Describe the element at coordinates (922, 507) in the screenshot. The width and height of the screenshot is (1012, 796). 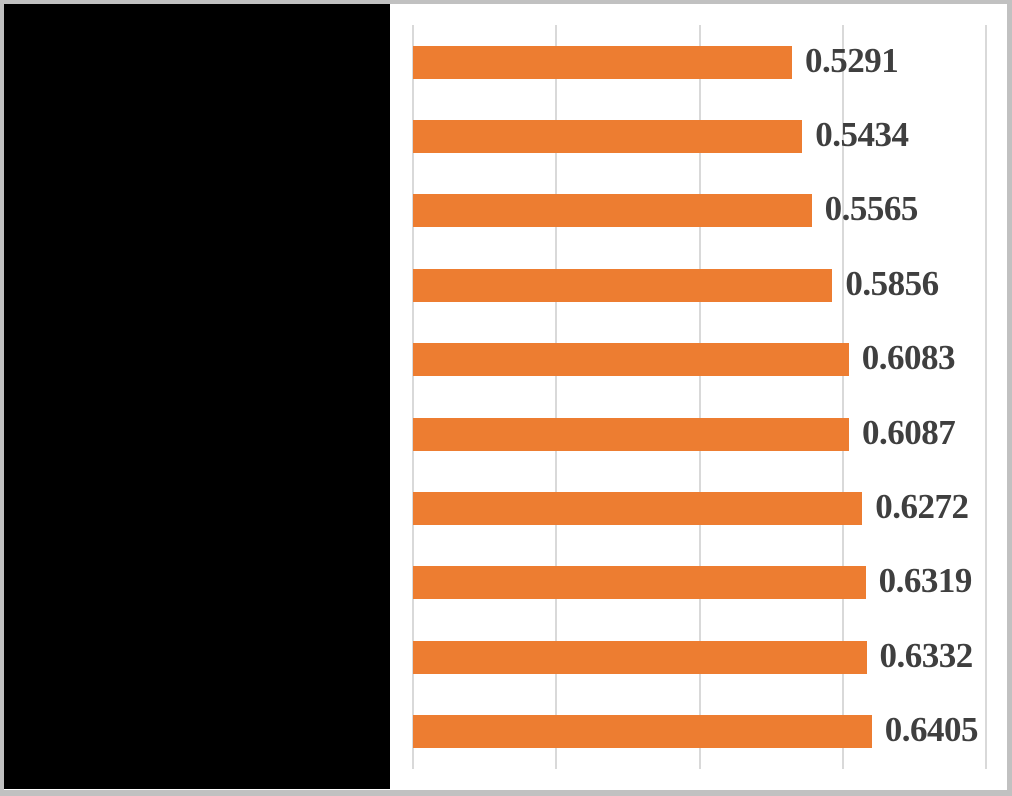
I see `bar-data-label: 0.6272` at that location.